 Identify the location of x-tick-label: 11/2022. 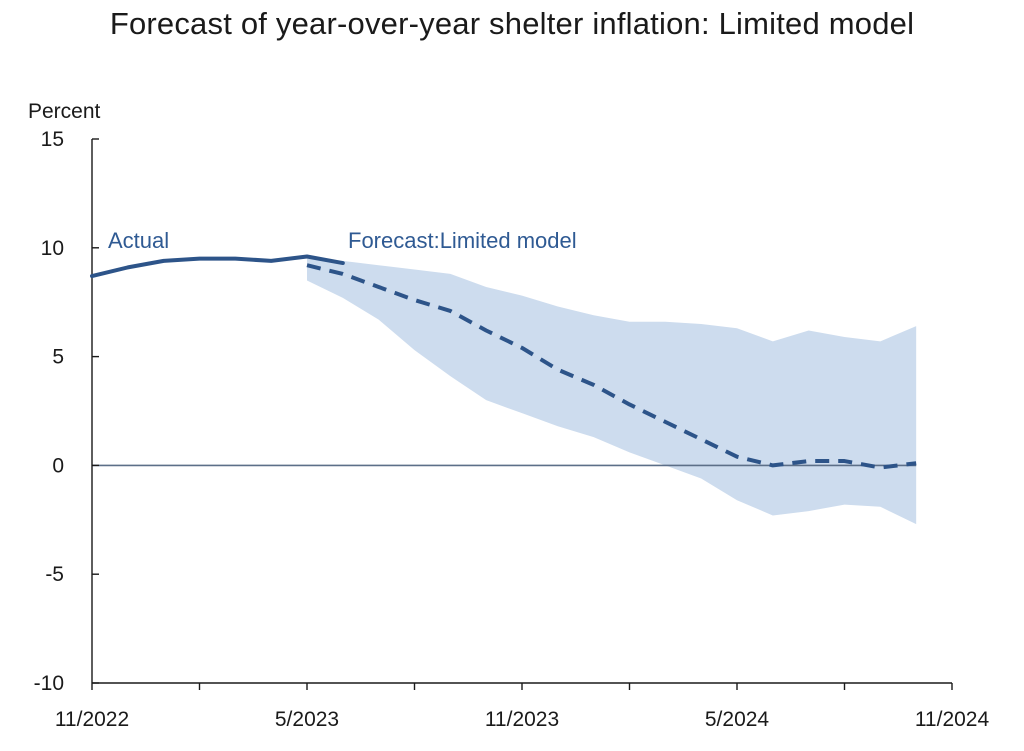
(92, 719).